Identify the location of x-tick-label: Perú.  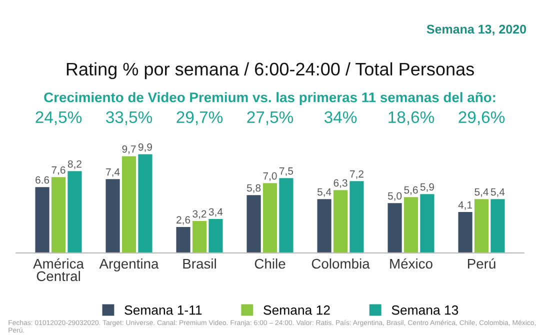
(482, 263).